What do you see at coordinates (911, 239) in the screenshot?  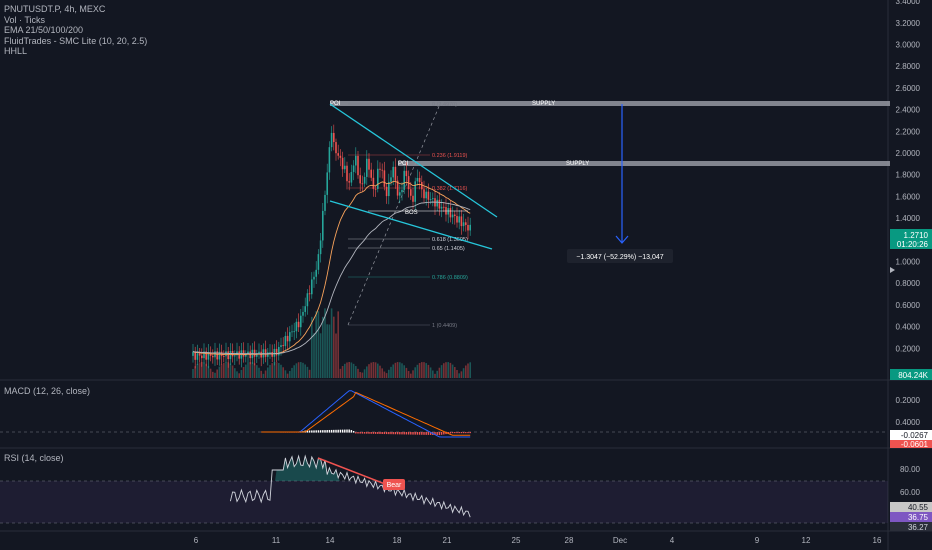 I see `last-price-tag` at bounding box center [911, 239].